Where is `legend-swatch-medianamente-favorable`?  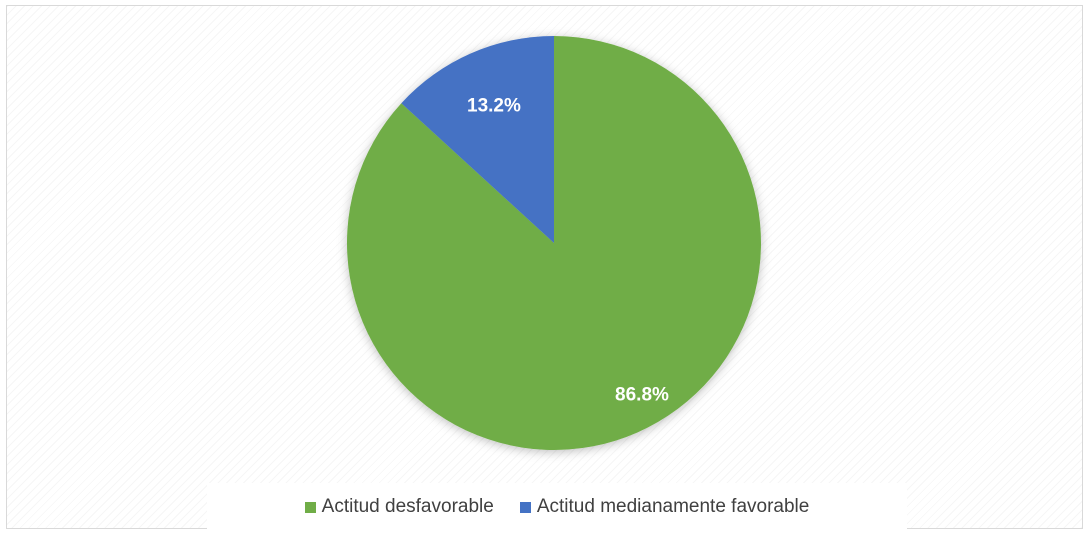
legend-swatch-medianamente-favorable is located at coordinates (525, 507).